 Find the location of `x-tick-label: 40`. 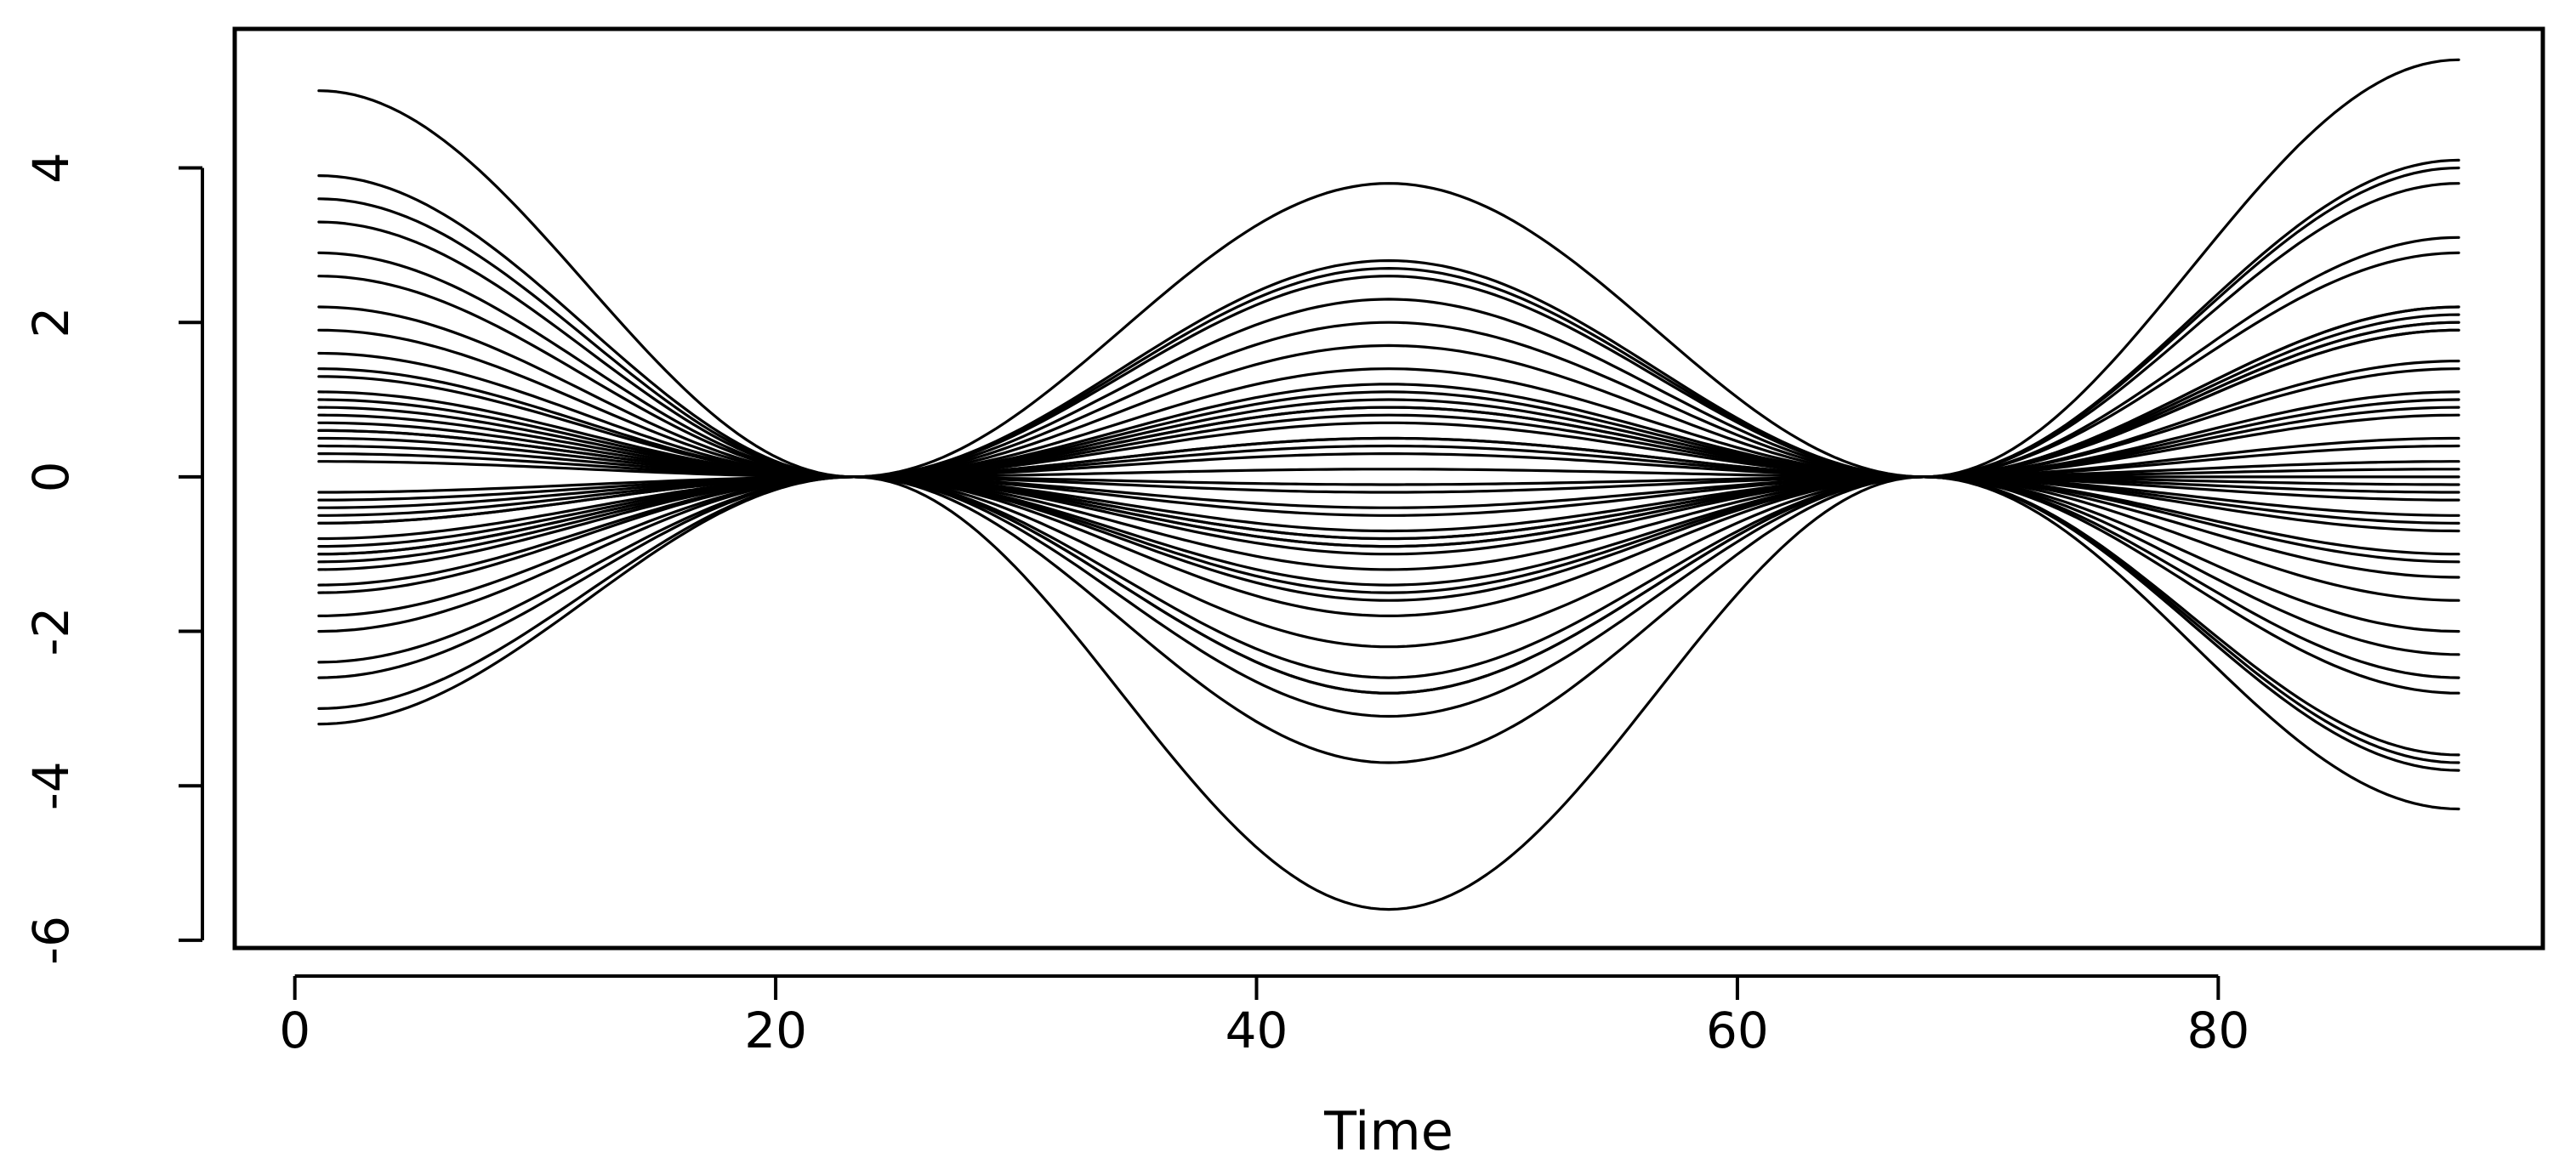

x-tick-label: 40 is located at coordinates (1256, 1030).